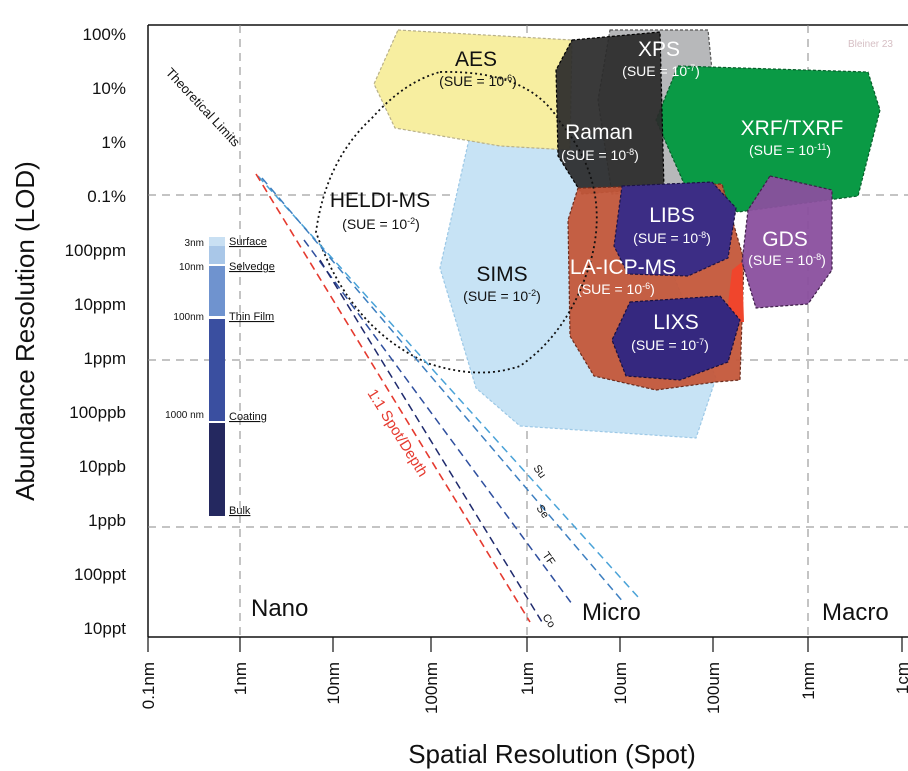  I want to click on depth-size-label: 1000 nm, so click(184, 415).